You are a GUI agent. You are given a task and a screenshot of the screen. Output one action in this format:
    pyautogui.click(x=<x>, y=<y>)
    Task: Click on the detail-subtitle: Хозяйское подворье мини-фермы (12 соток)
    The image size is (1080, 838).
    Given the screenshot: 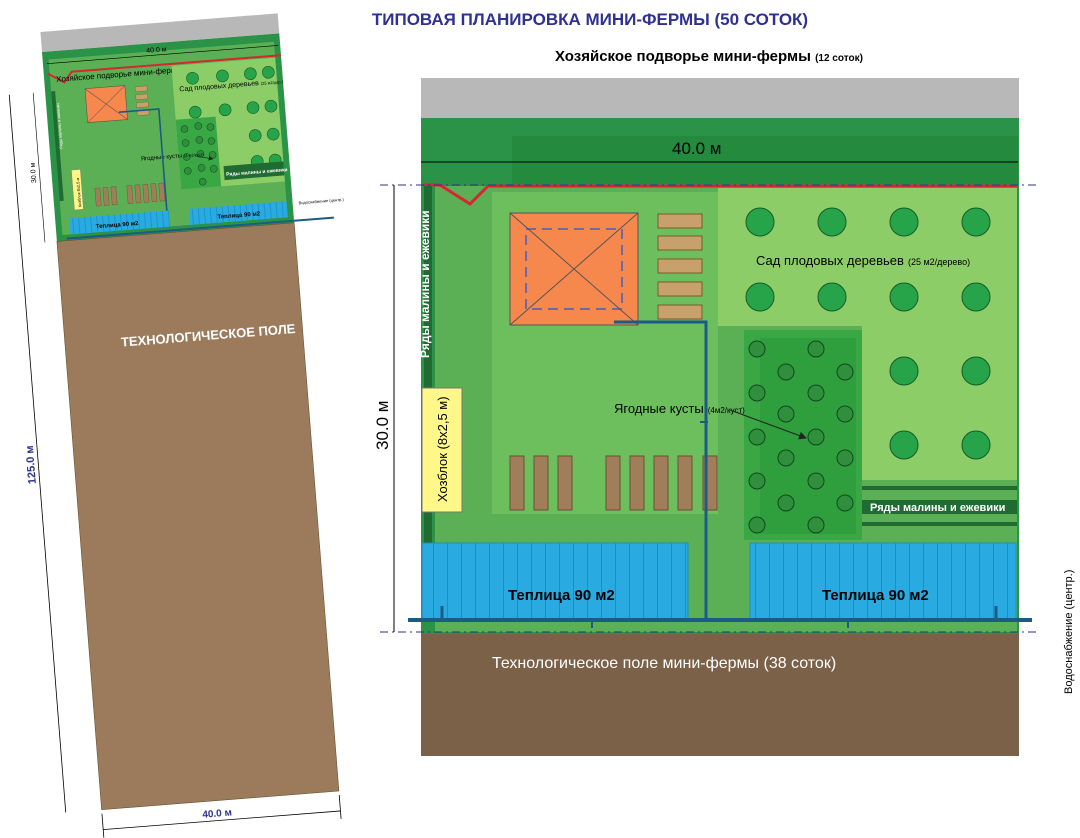 What is the action you would take?
    pyautogui.click(x=709, y=56)
    